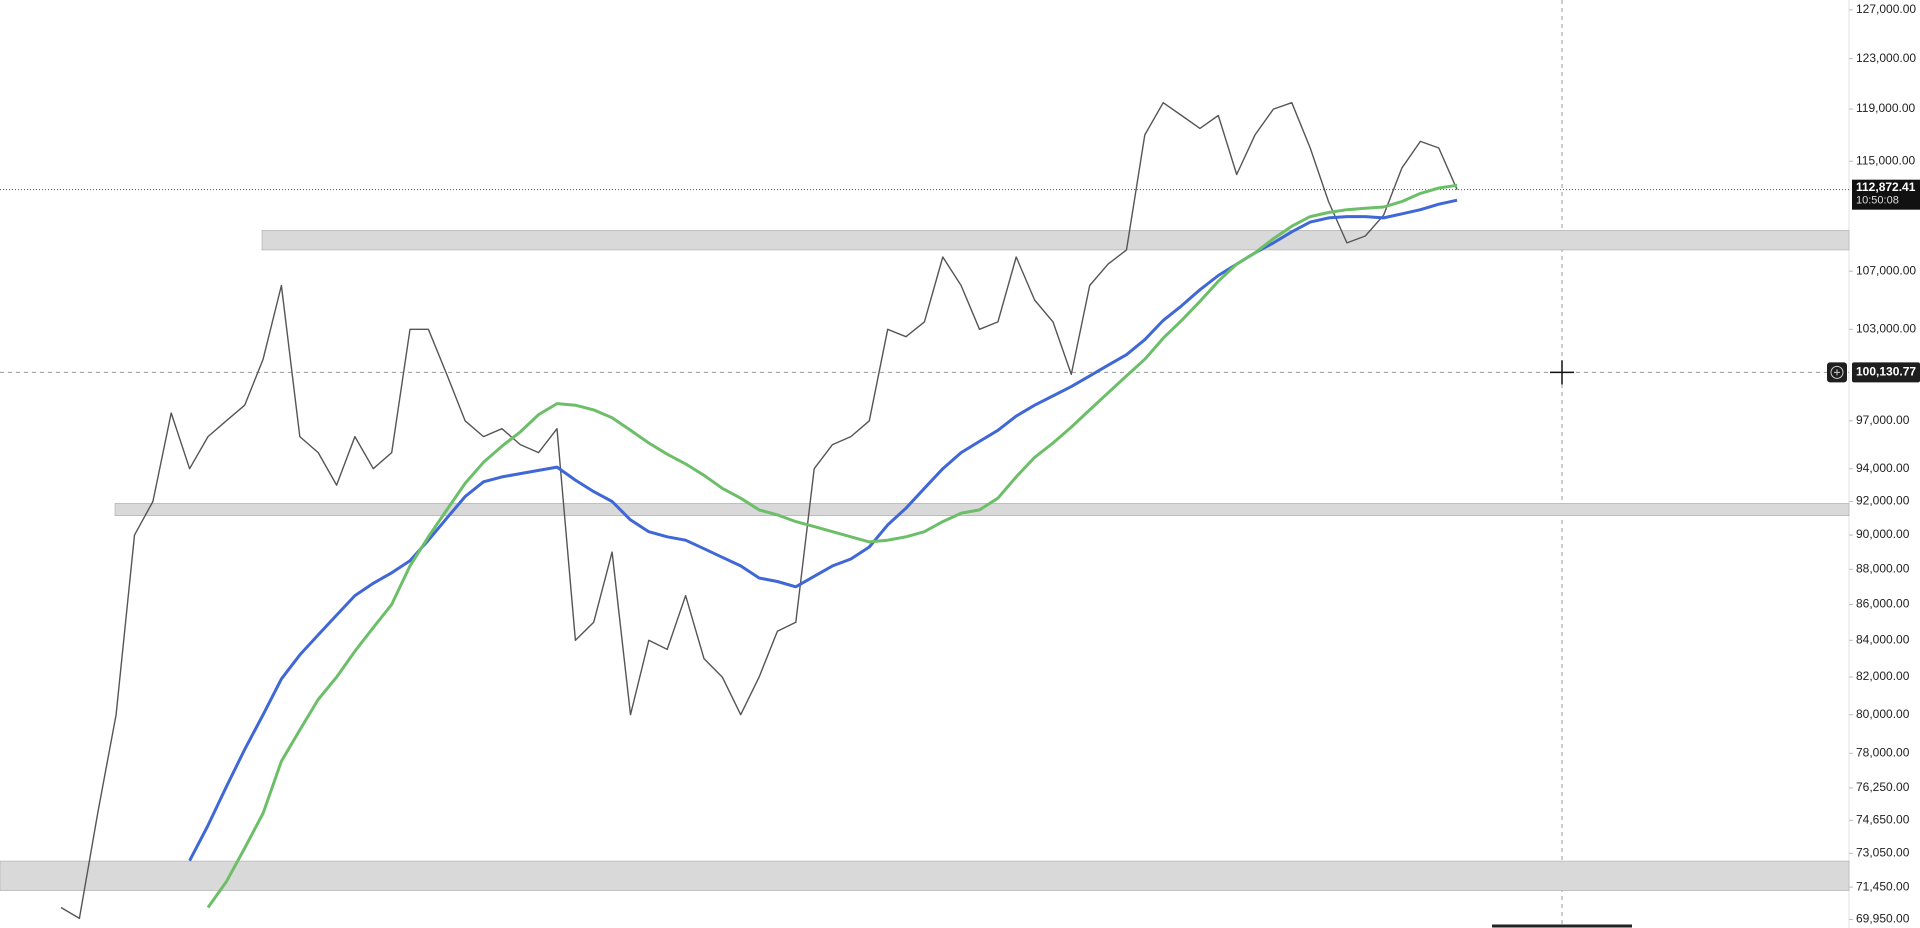 This screenshot has width=1920, height=928. What do you see at coordinates (1883, 420) in the screenshot?
I see `y-tick-label: 97,000.00` at bounding box center [1883, 420].